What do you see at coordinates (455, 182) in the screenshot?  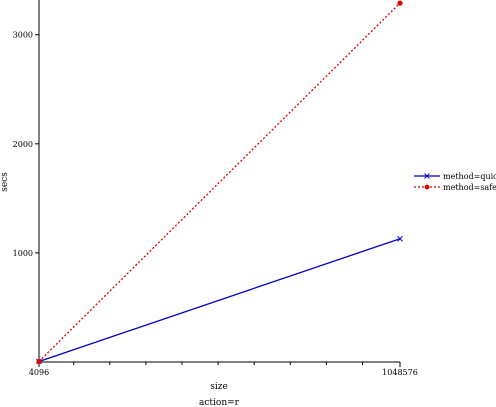 I see `legend: method=quick method=safe` at bounding box center [455, 182].